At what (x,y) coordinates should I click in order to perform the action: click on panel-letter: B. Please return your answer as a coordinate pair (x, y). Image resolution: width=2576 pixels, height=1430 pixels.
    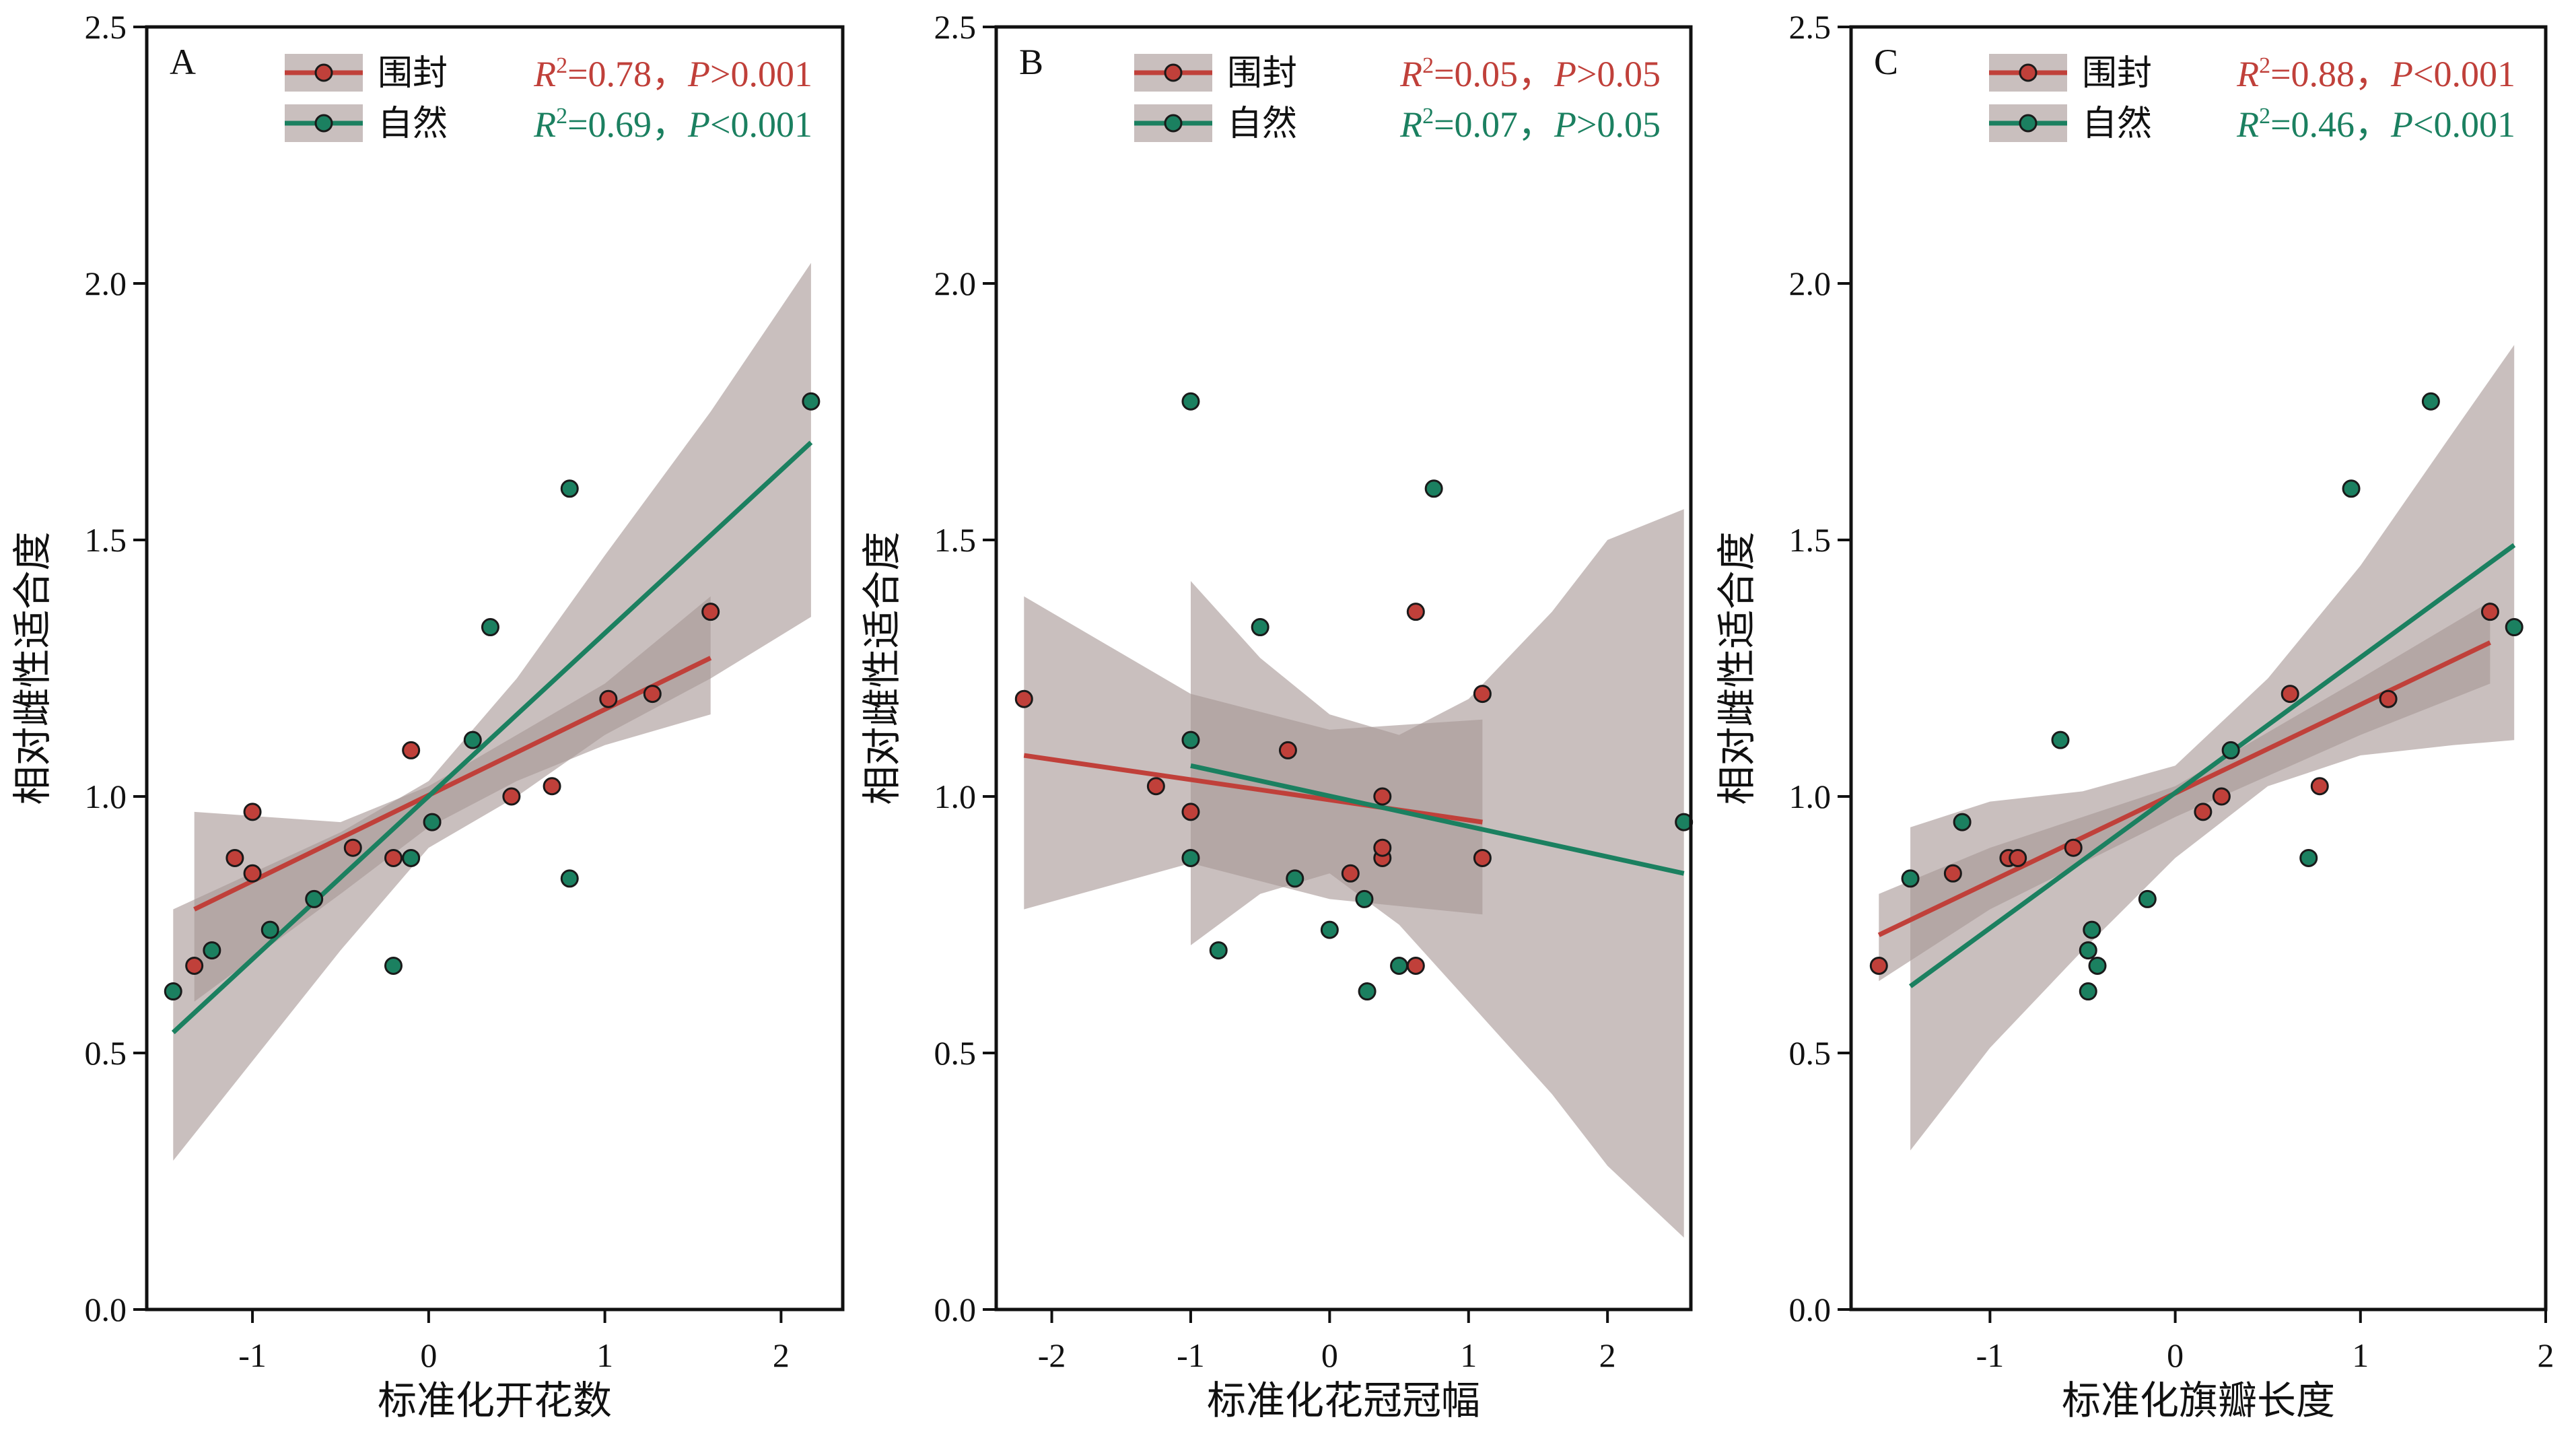
    Looking at the image, I should click on (1031, 62).